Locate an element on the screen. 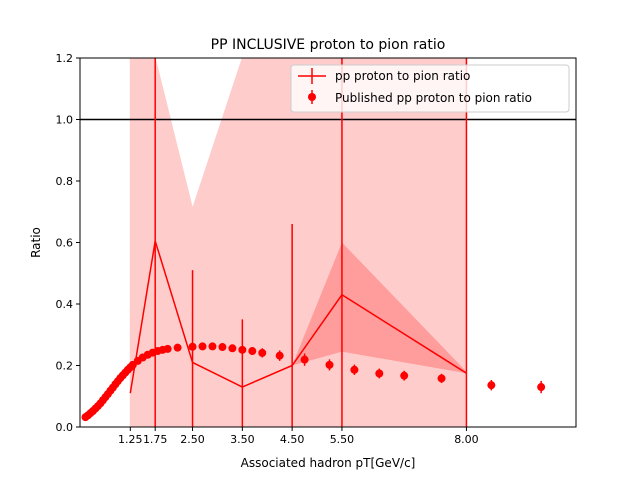  legend-box is located at coordinates (430, 88).